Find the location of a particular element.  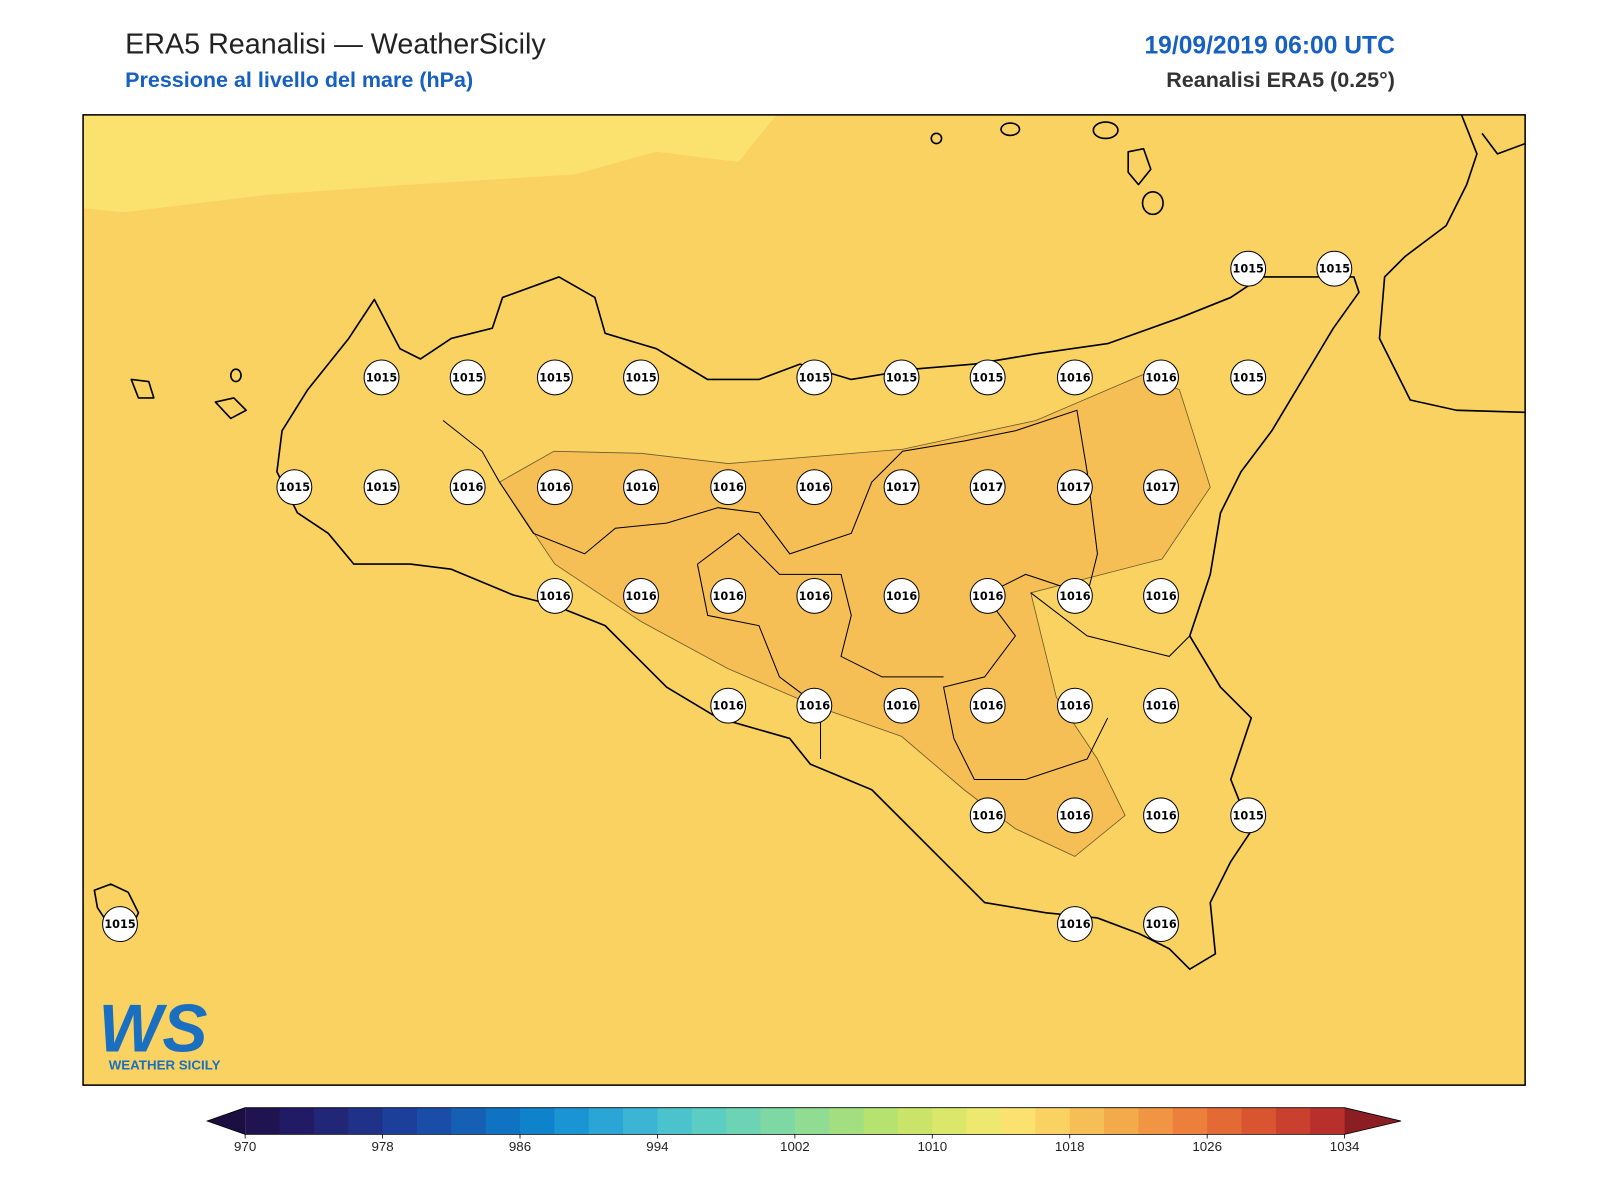

colorbar-tick-label: 970 is located at coordinates (245, 1146).